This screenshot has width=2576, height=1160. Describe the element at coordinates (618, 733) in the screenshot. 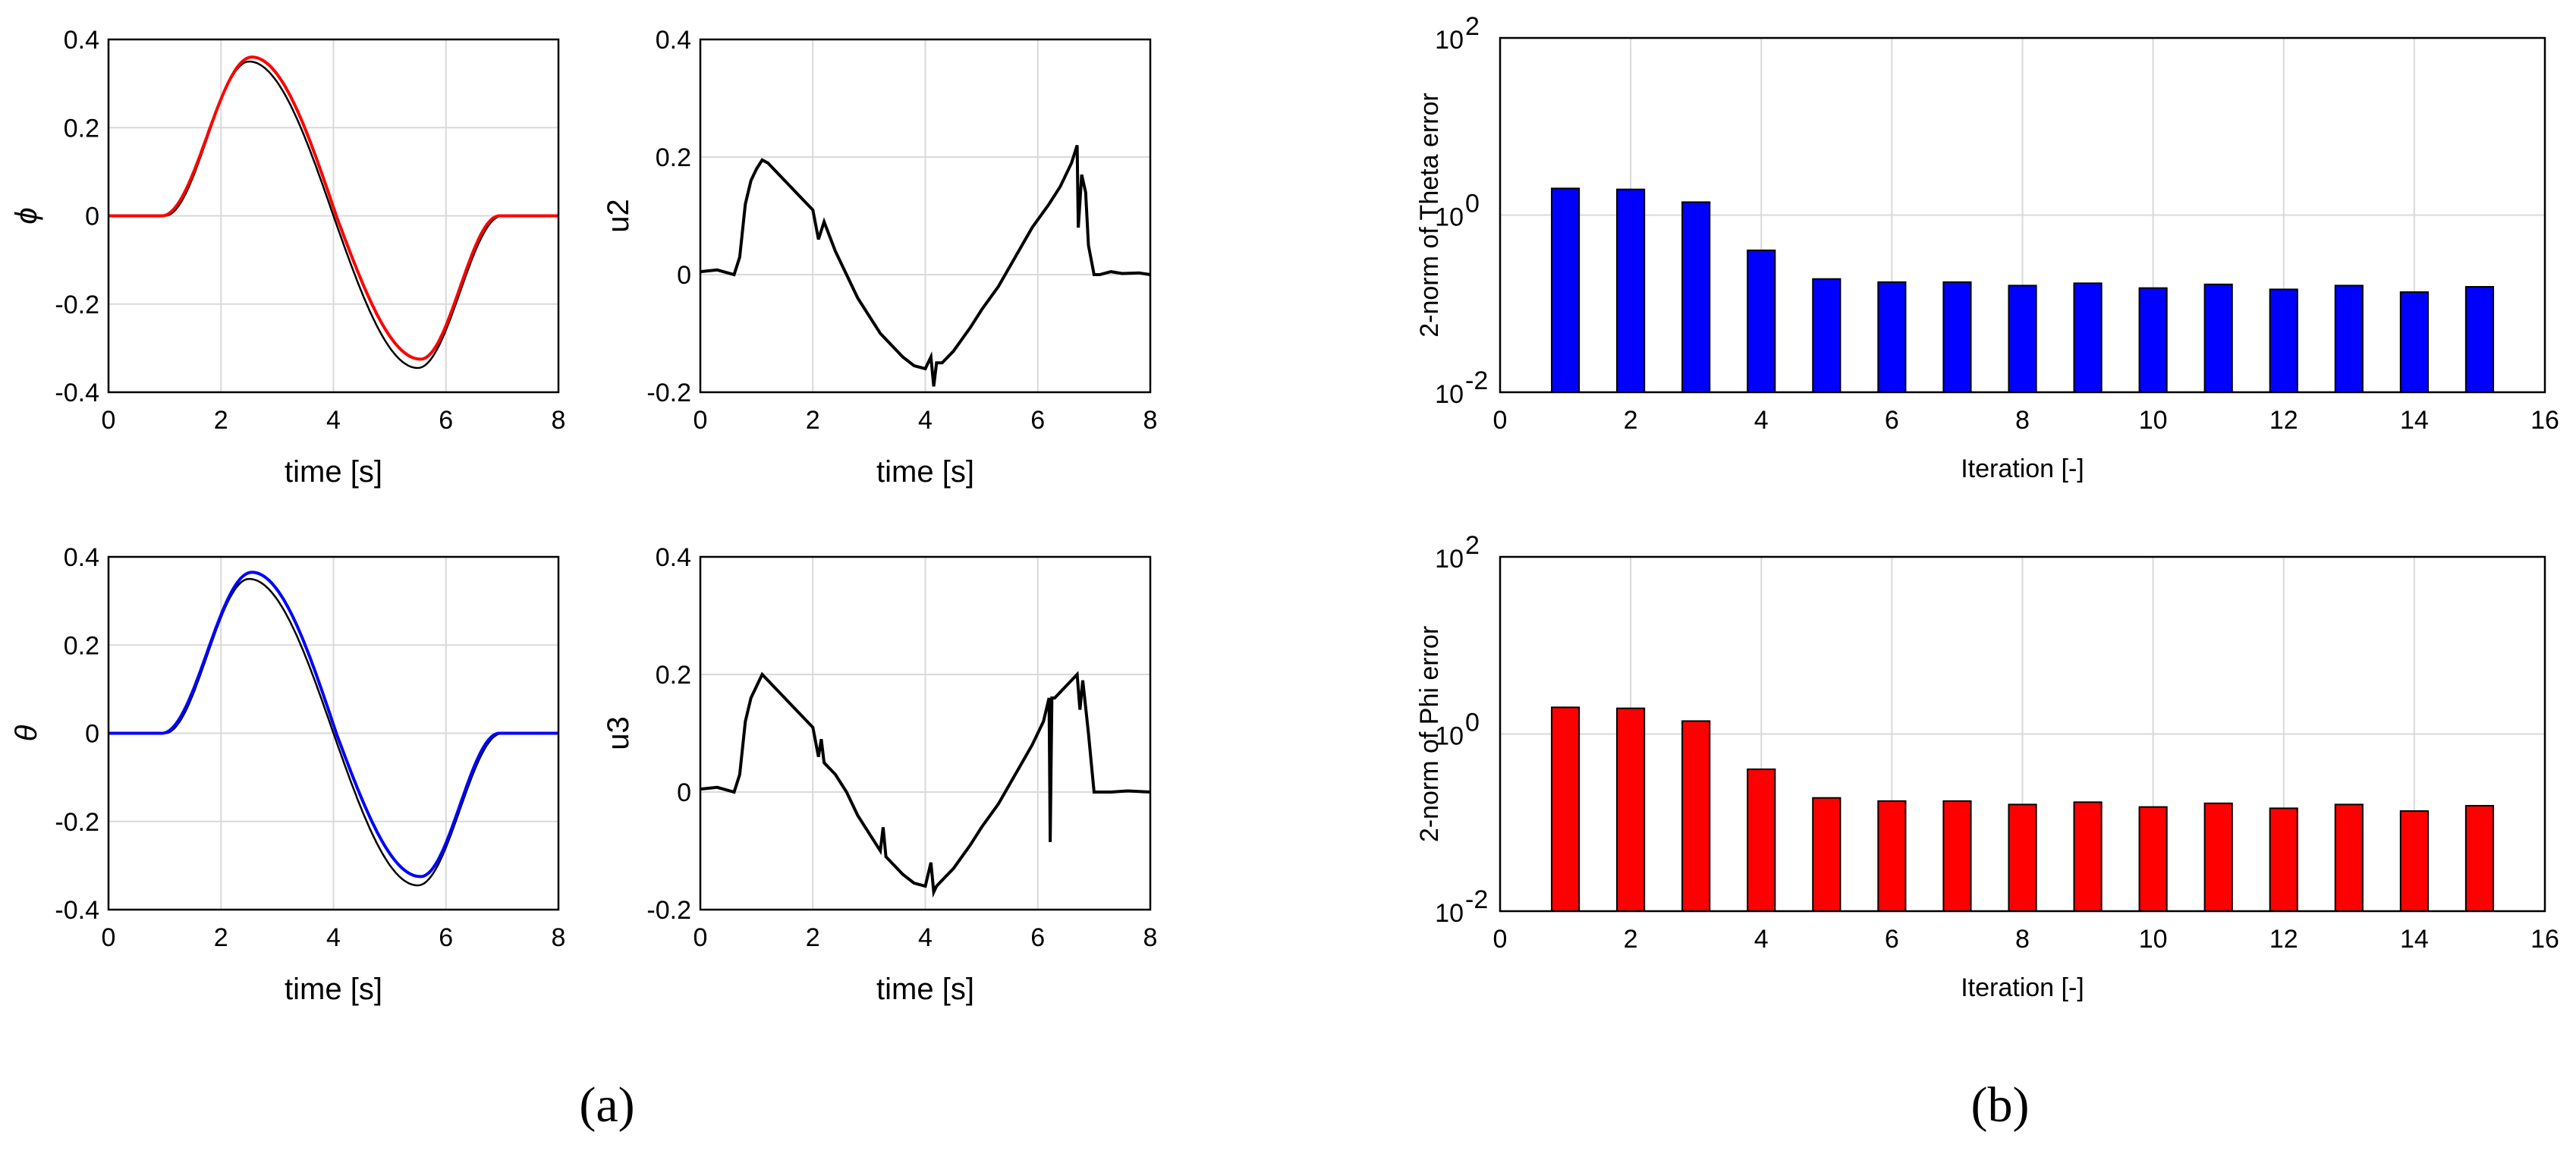

I see `u3-ylabel: u3` at that location.